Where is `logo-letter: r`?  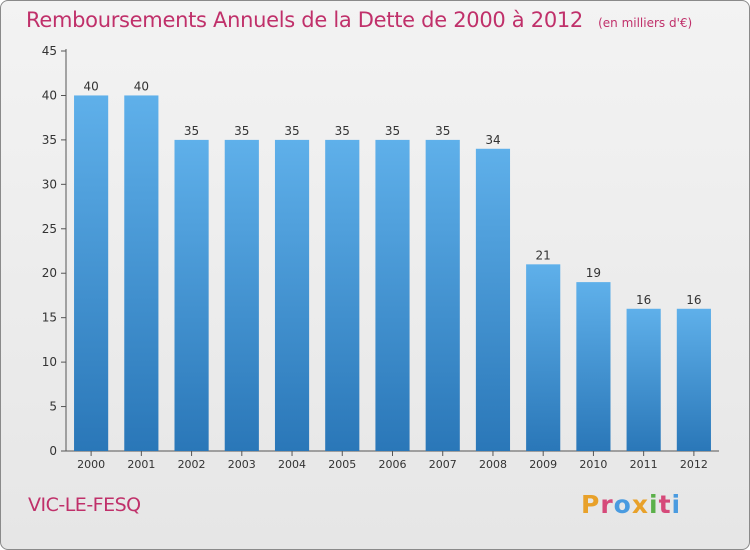 logo-letter: r is located at coordinates (607, 504).